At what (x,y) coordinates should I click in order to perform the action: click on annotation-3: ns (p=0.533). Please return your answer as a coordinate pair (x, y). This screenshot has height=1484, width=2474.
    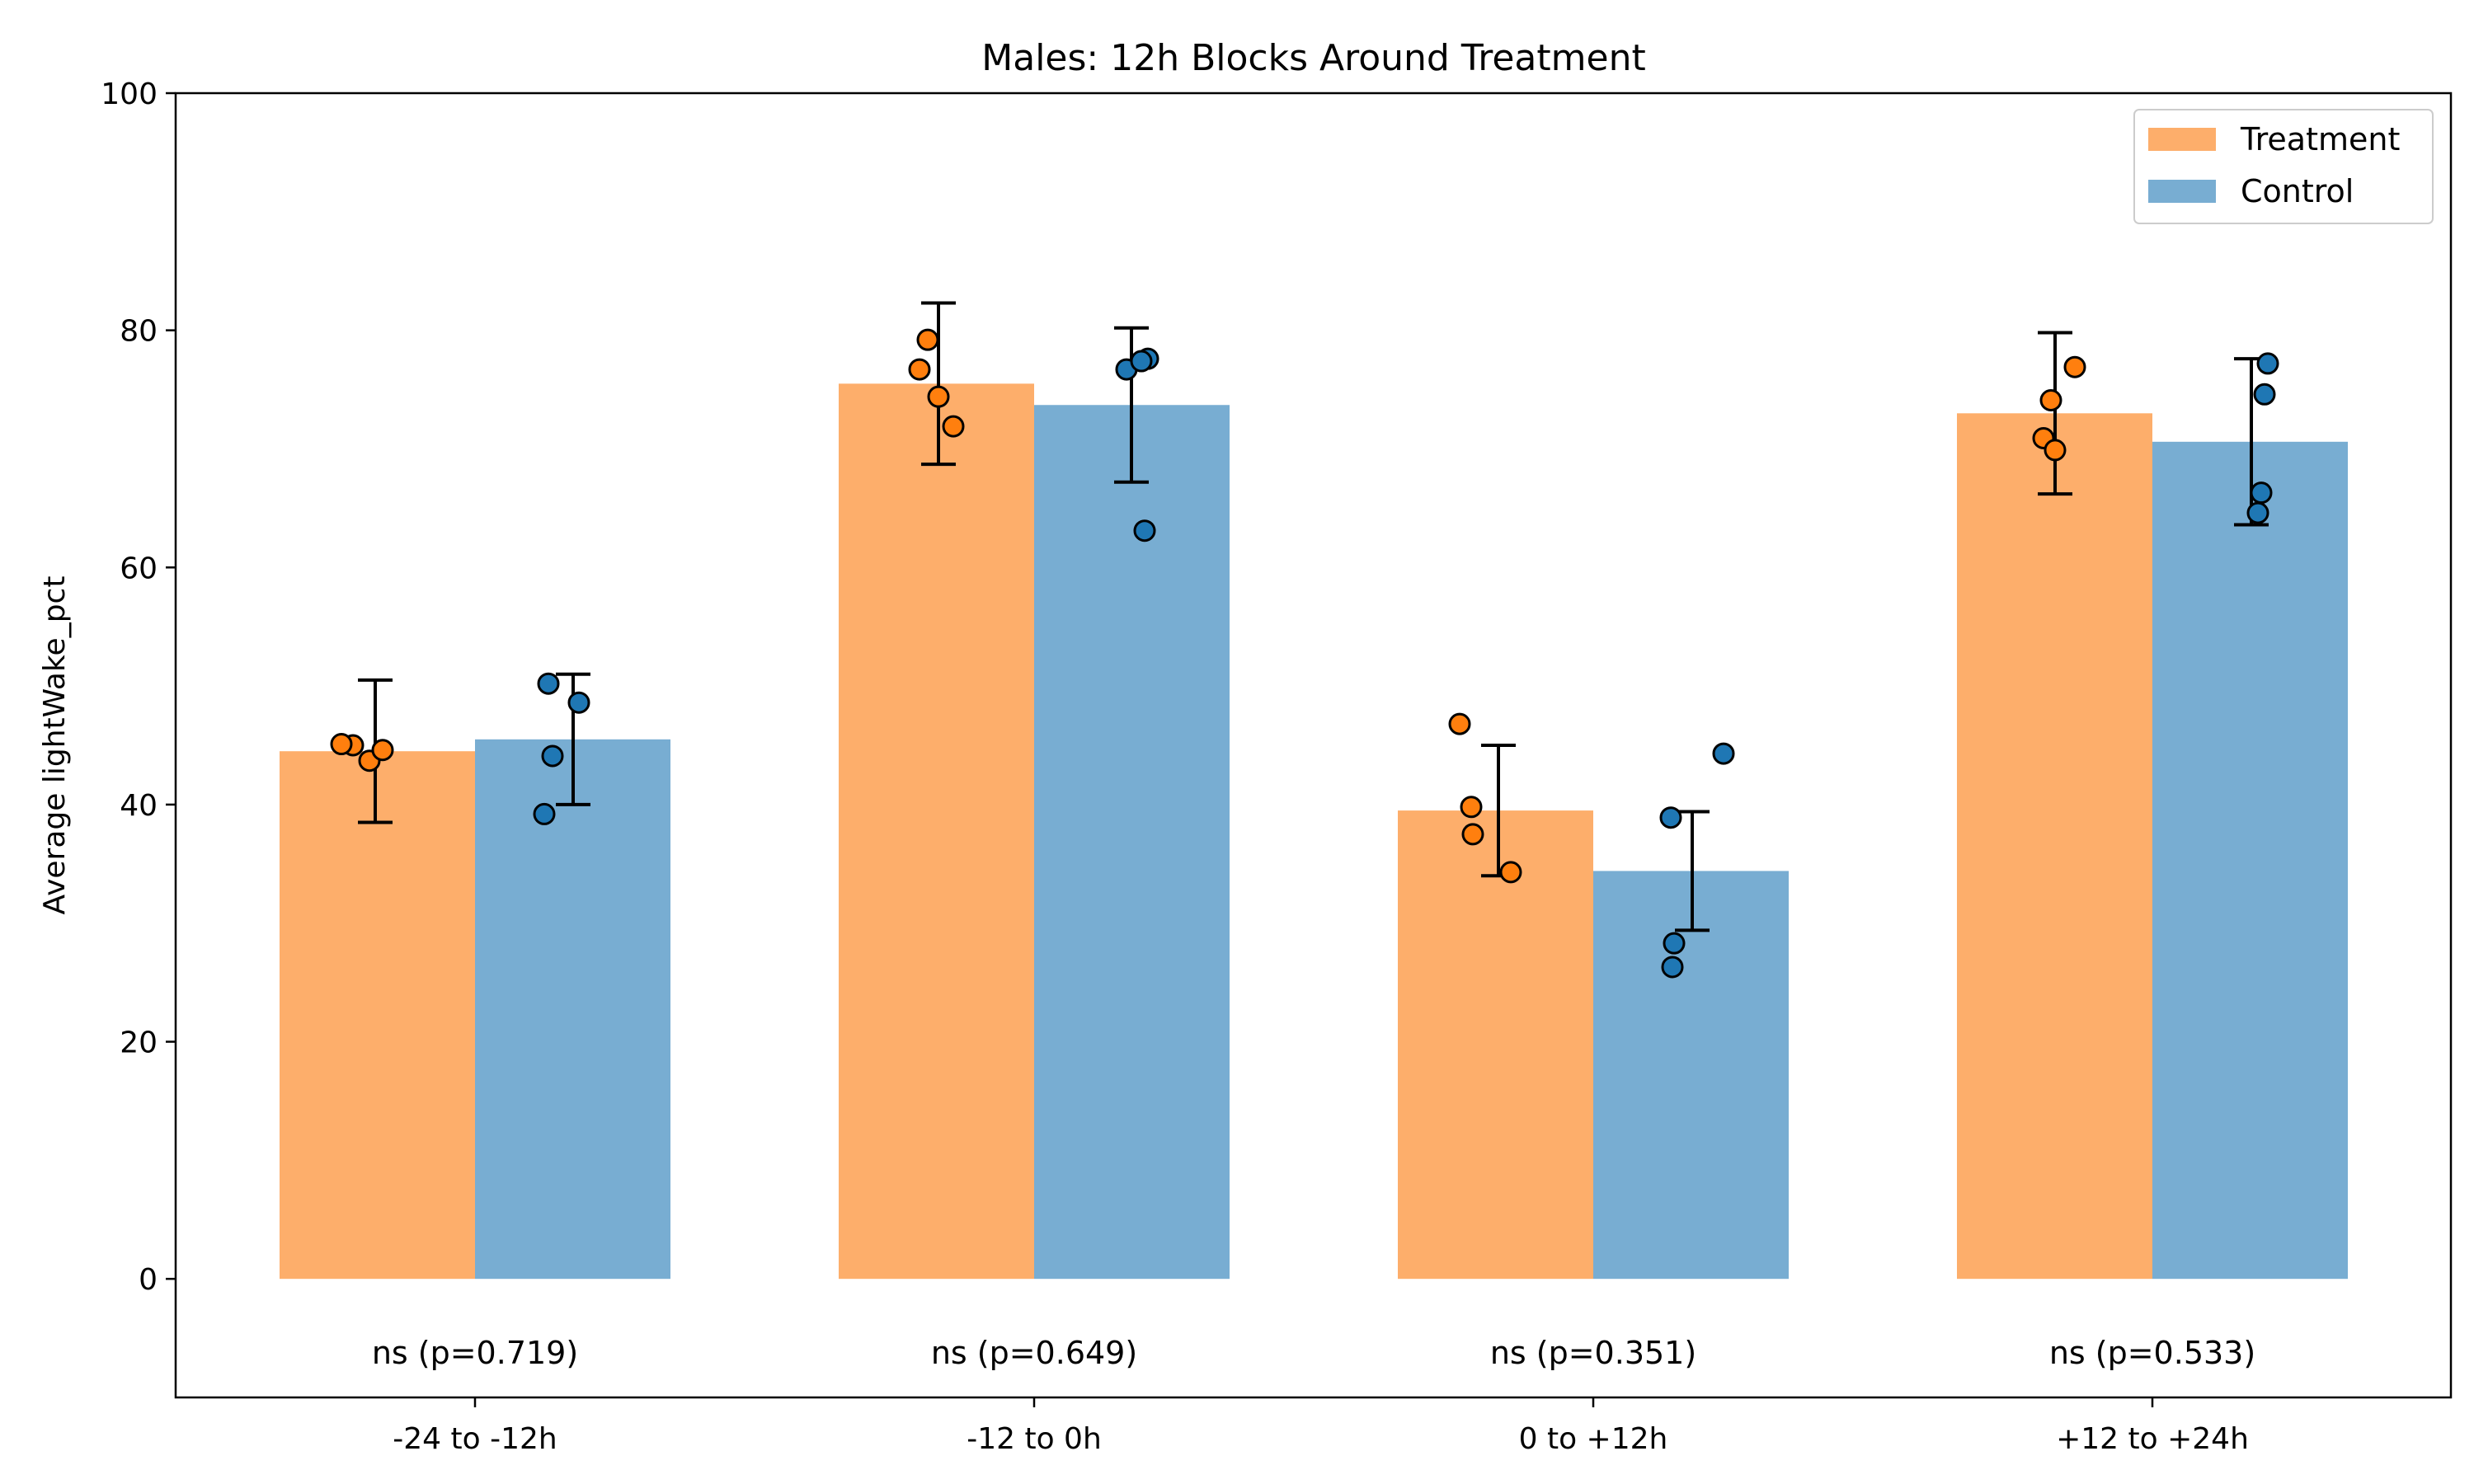
    Looking at the image, I should click on (2152, 1353).